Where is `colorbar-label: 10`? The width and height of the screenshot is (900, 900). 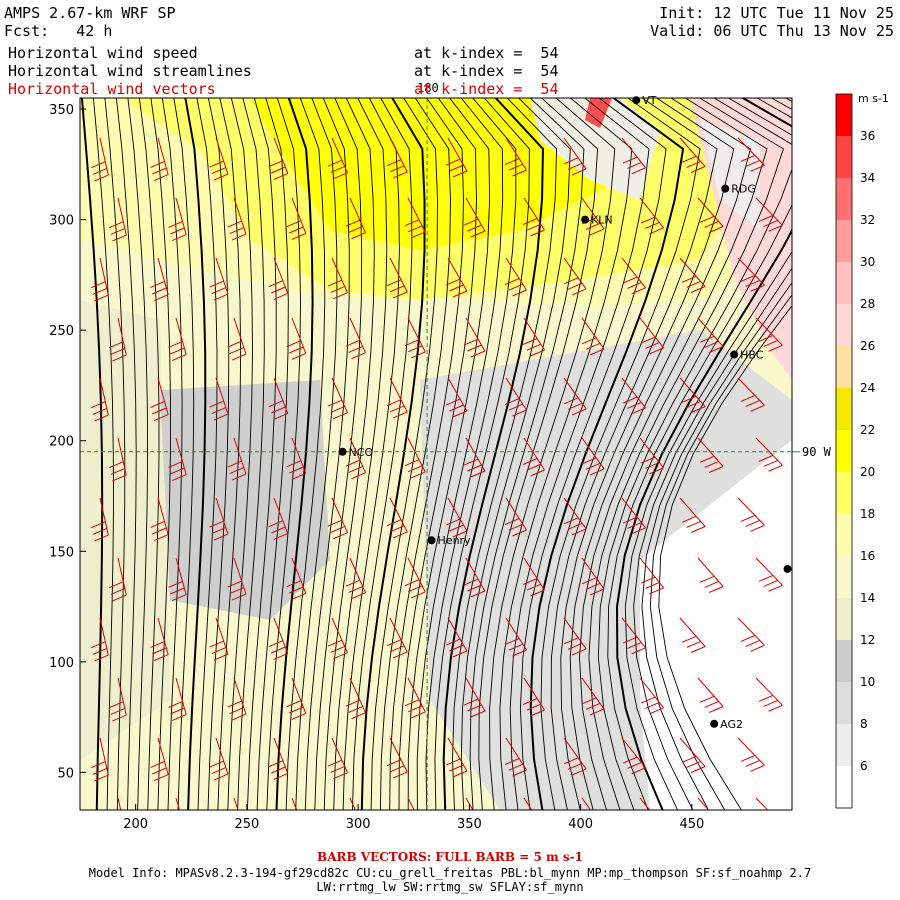 colorbar-label: 10 is located at coordinates (867, 682).